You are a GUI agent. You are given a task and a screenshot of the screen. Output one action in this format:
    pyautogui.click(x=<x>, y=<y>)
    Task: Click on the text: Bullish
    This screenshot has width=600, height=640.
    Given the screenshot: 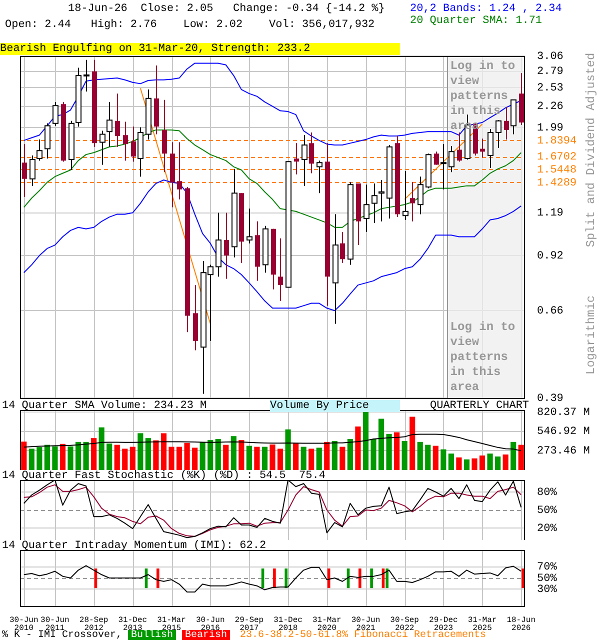 What is the action you would take?
    pyautogui.click(x=152, y=635)
    